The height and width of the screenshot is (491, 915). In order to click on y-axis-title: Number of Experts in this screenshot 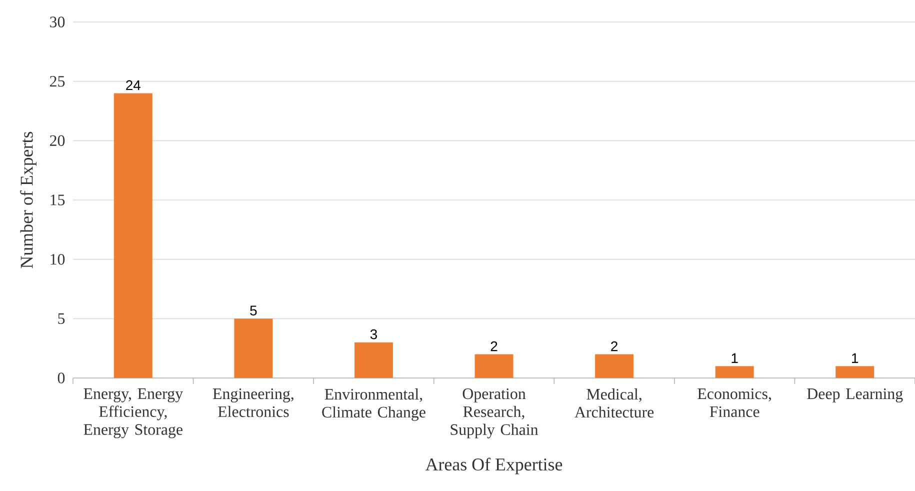, I will do `click(28, 200)`.